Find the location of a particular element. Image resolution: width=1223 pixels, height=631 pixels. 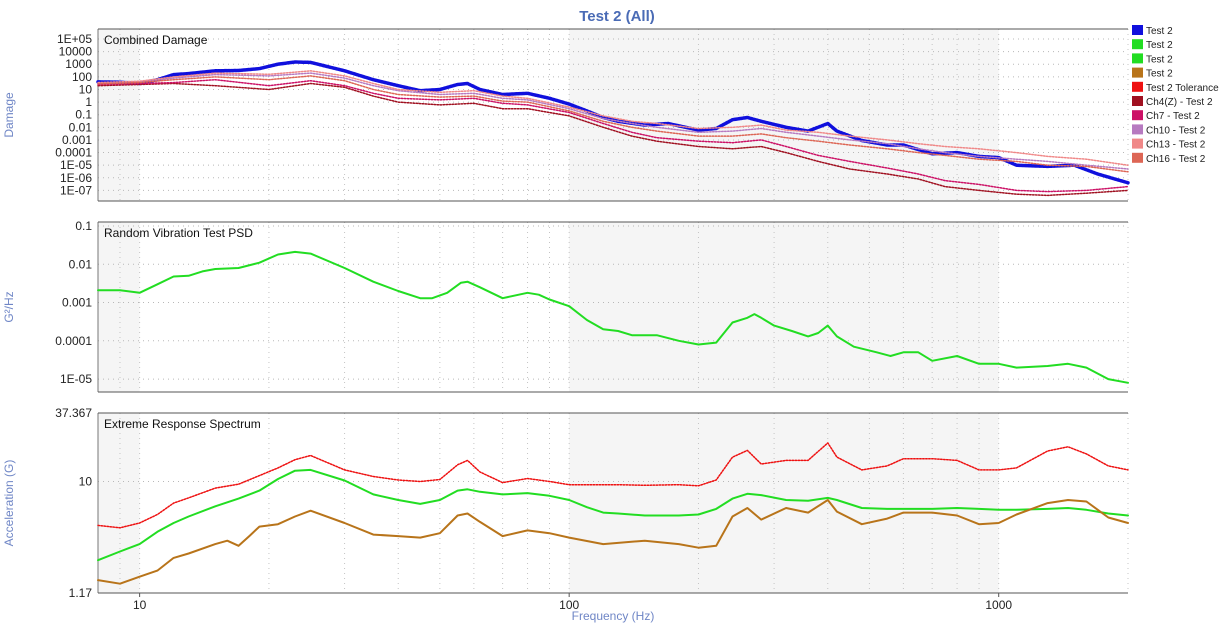

y-tick-label: 1E-06 is located at coordinates (76, 178).